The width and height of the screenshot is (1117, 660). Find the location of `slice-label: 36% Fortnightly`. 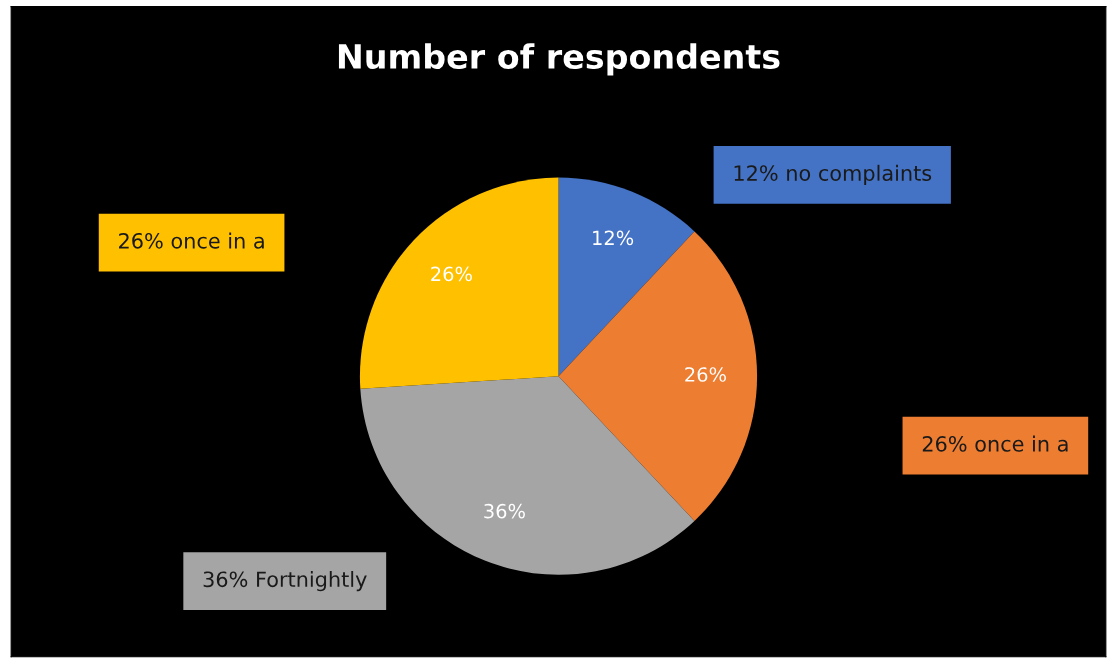

slice-label: 36% Fortnightly is located at coordinates (285, 581).